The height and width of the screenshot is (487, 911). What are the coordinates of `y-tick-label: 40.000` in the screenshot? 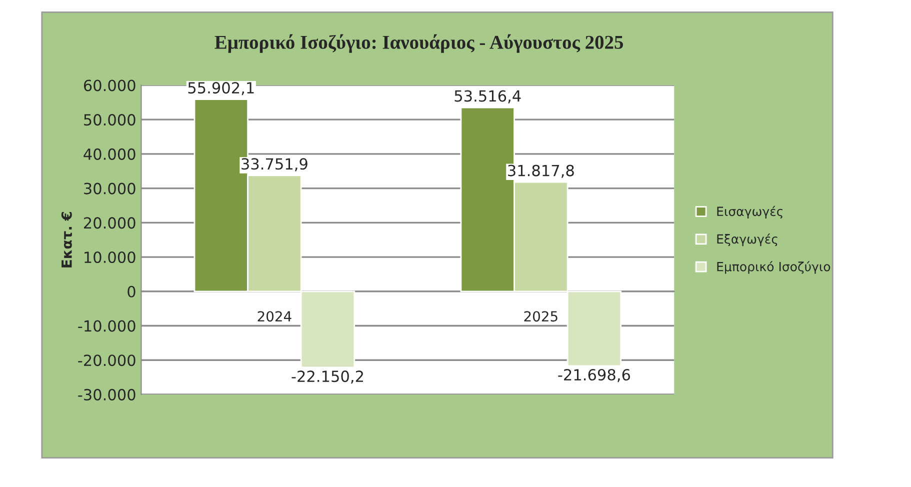 It's located at (110, 154).